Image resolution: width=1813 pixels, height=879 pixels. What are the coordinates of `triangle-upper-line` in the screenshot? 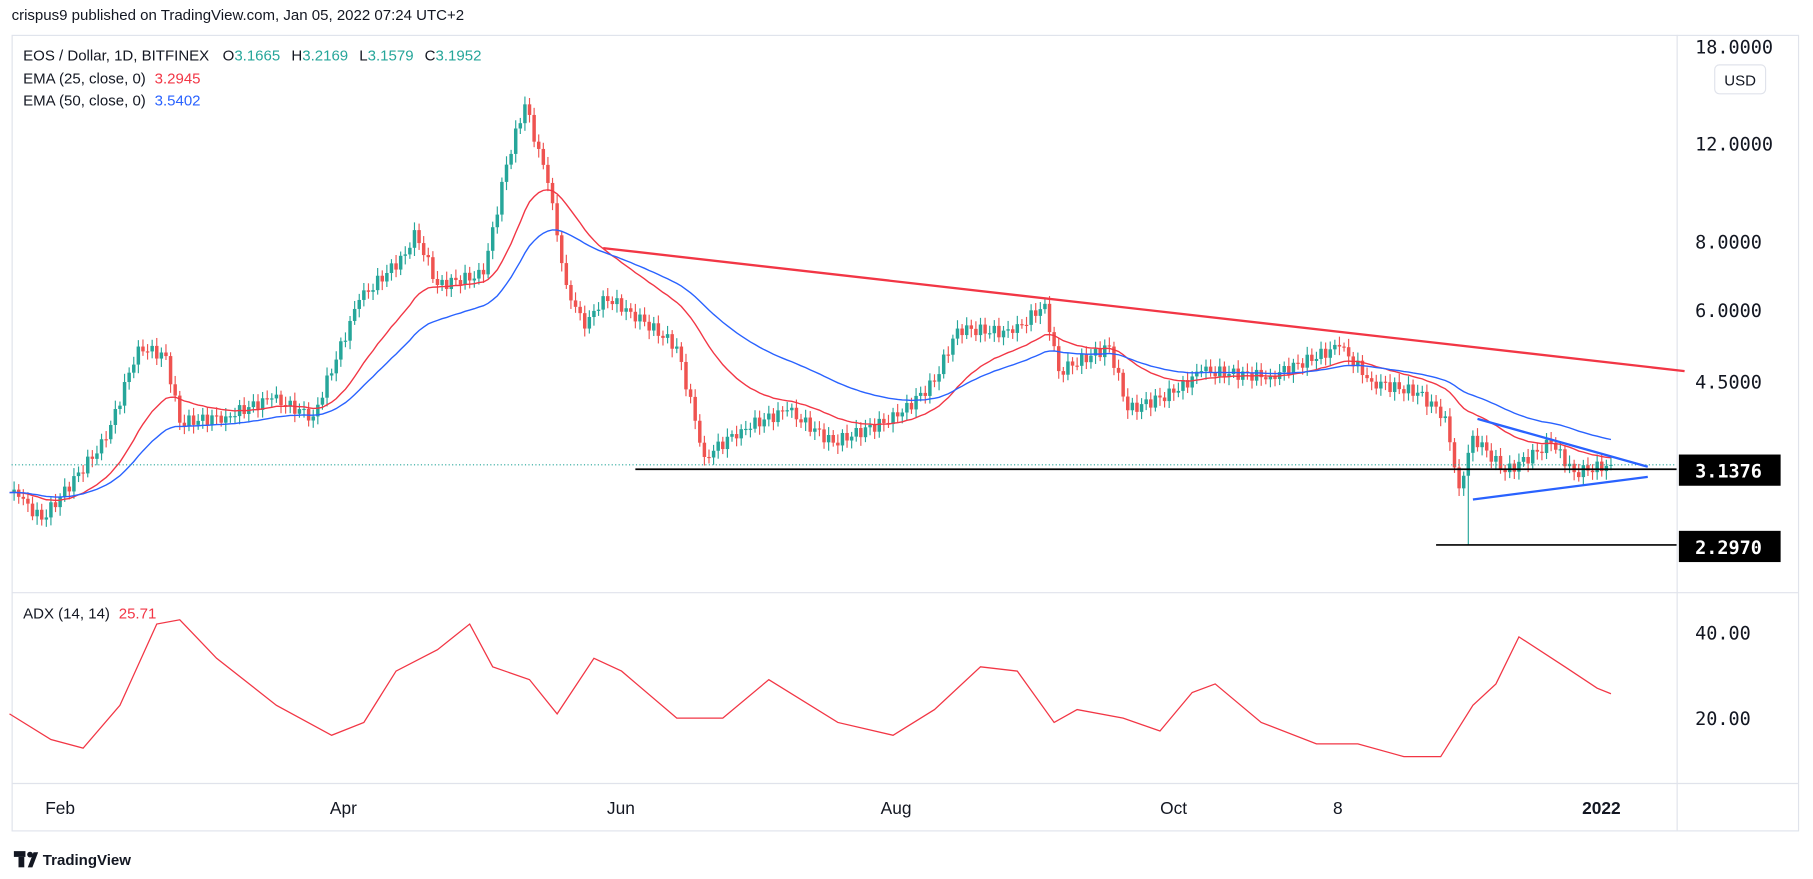 It's located at (1563, 442).